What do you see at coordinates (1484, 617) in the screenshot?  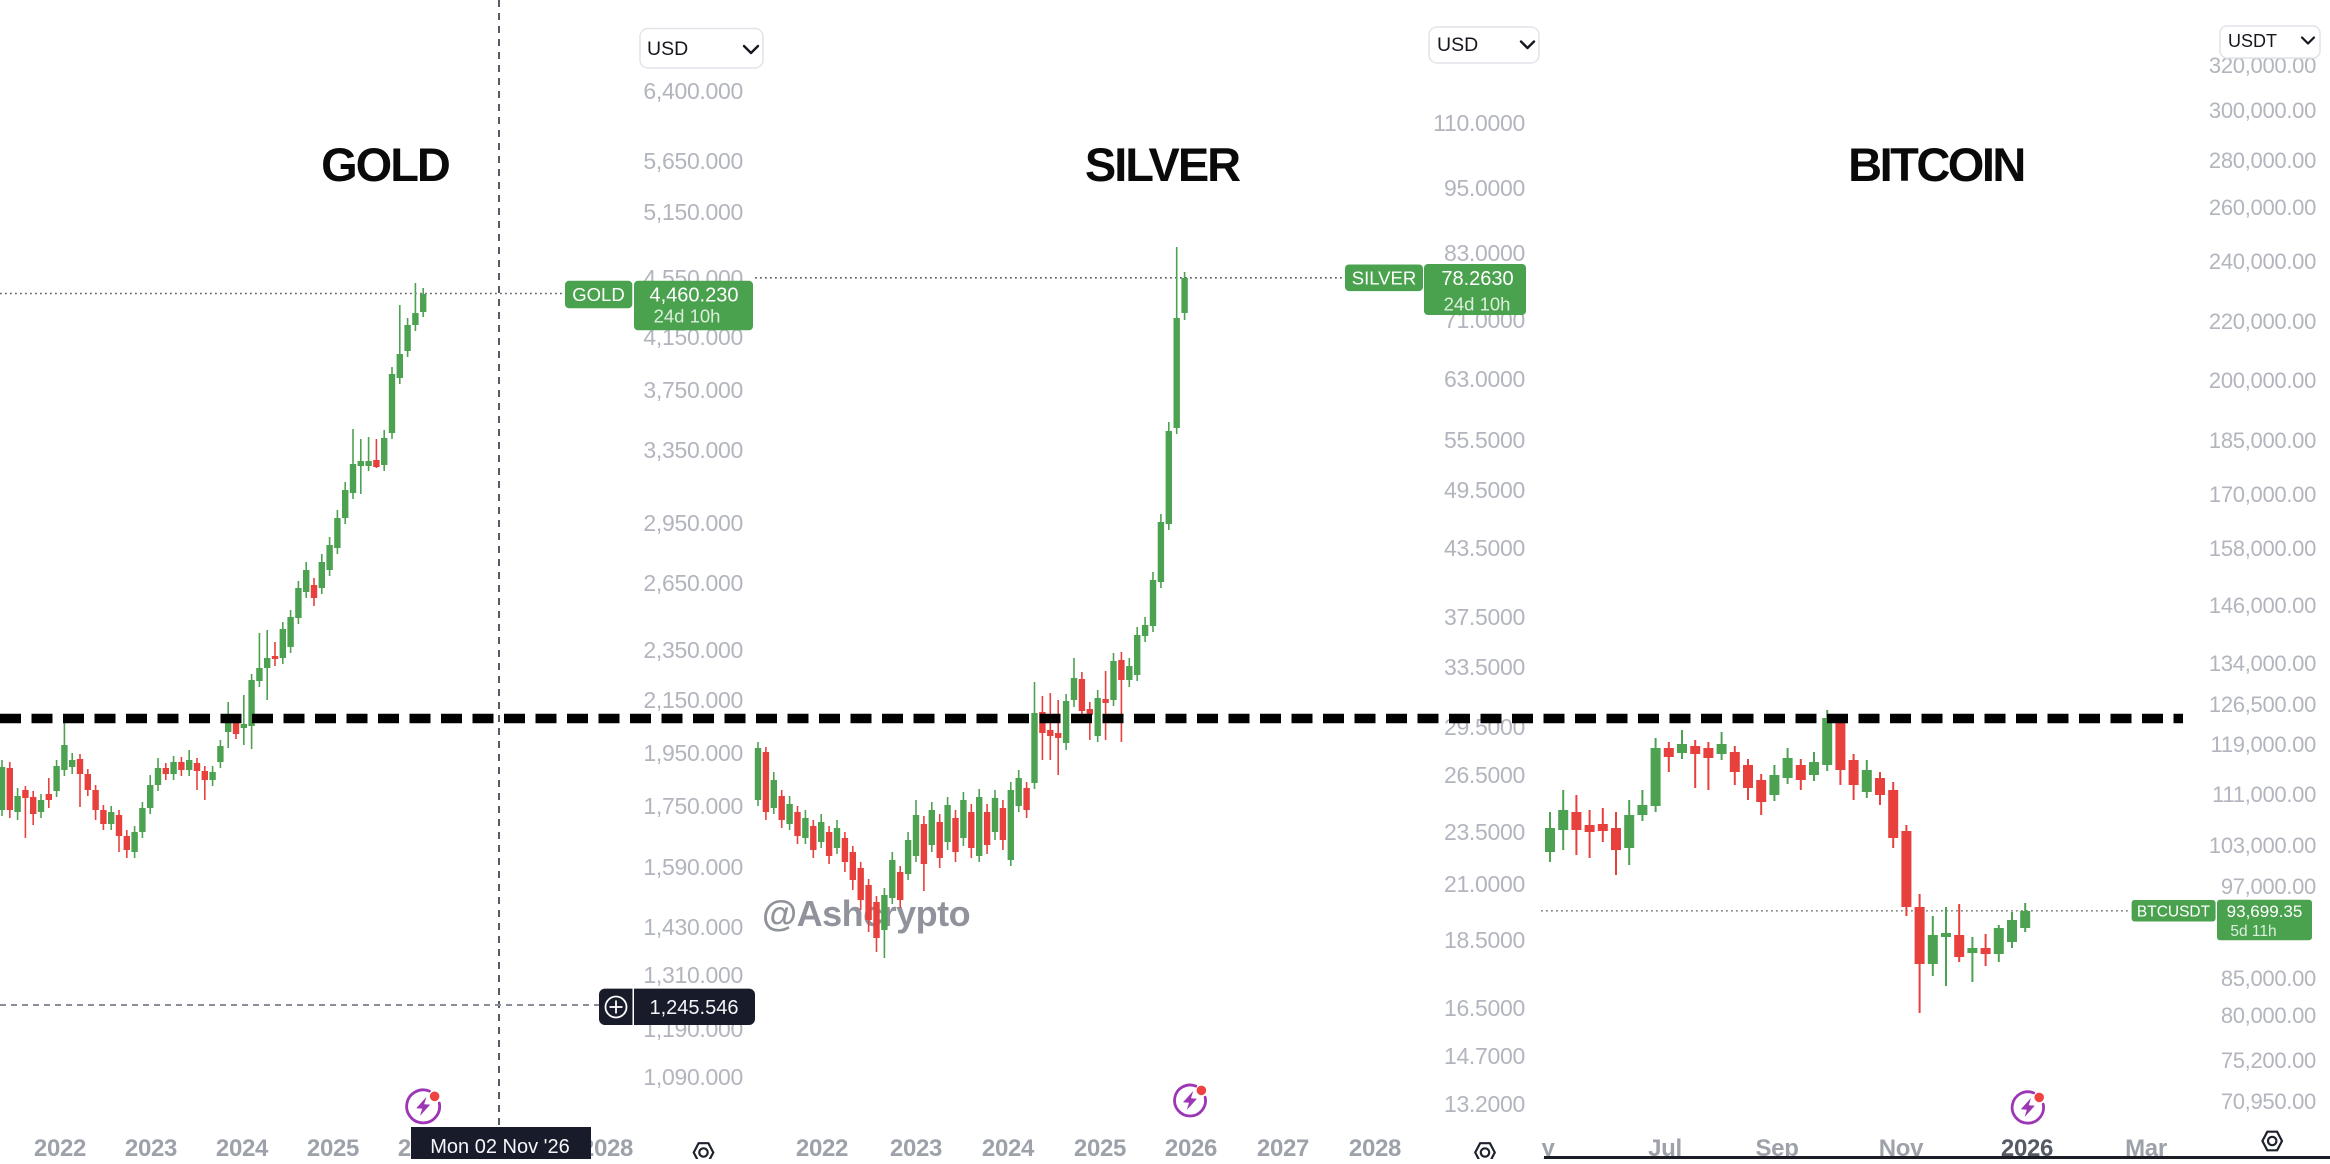 I see `svg-text: 37.5000` at bounding box center [1484, 617].